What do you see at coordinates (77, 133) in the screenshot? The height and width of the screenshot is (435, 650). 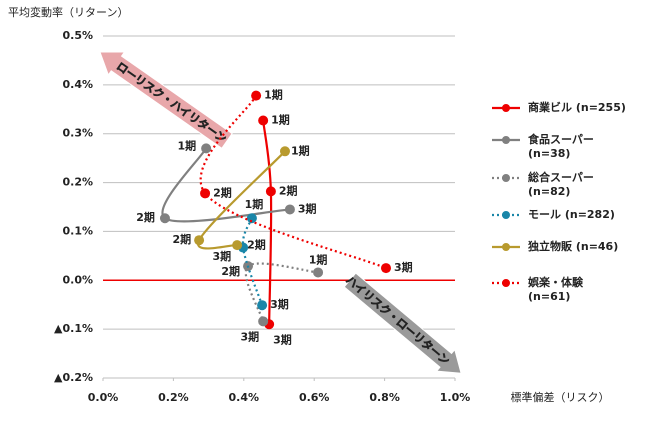 I see `y-tick-label: 0.3%` at bounding box center [77, 133].